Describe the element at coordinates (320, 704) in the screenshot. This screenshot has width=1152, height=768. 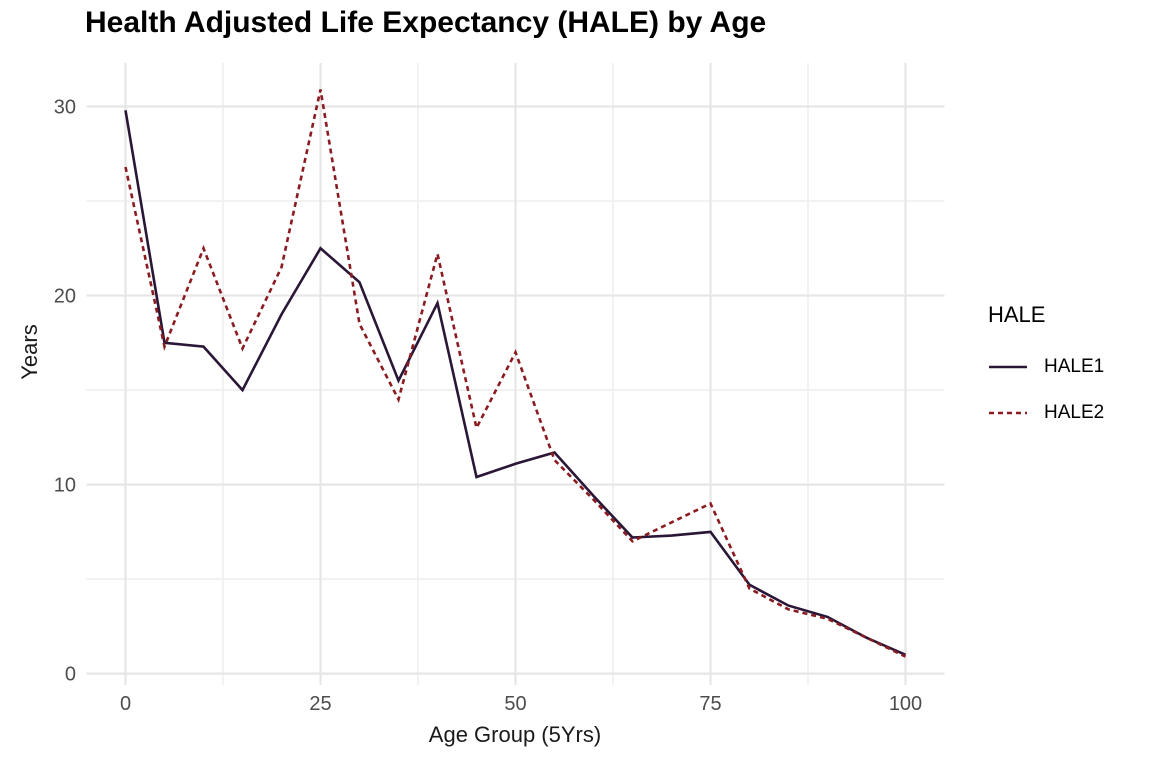
I see `x-tick-label: 25` at that location.